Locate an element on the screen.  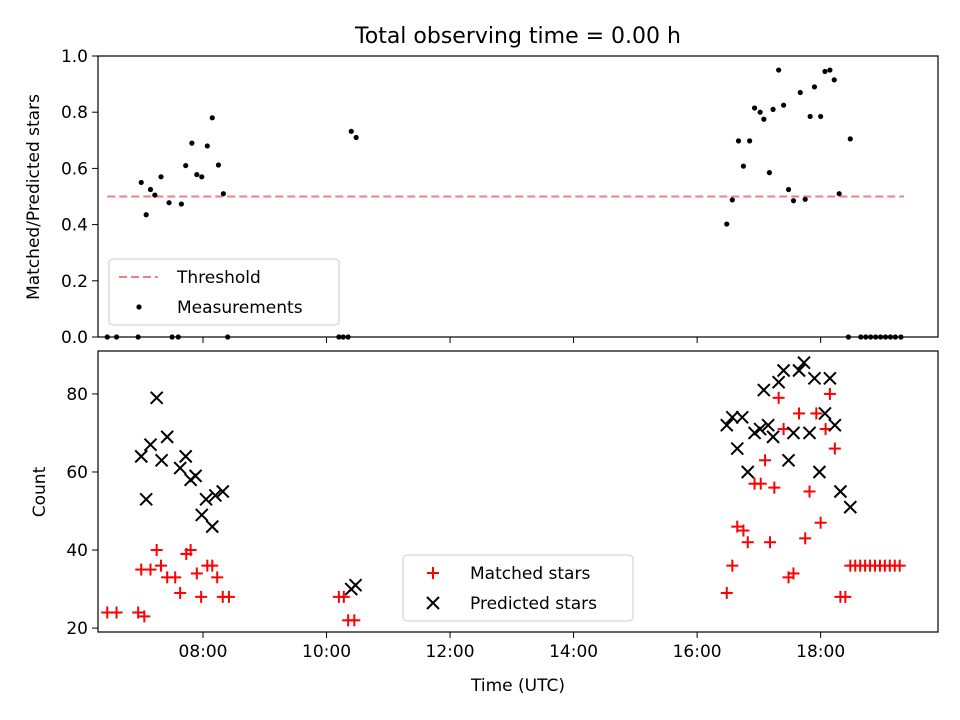
ratio-y-tick-label: 1.0 is located at coordinates (74, 57).